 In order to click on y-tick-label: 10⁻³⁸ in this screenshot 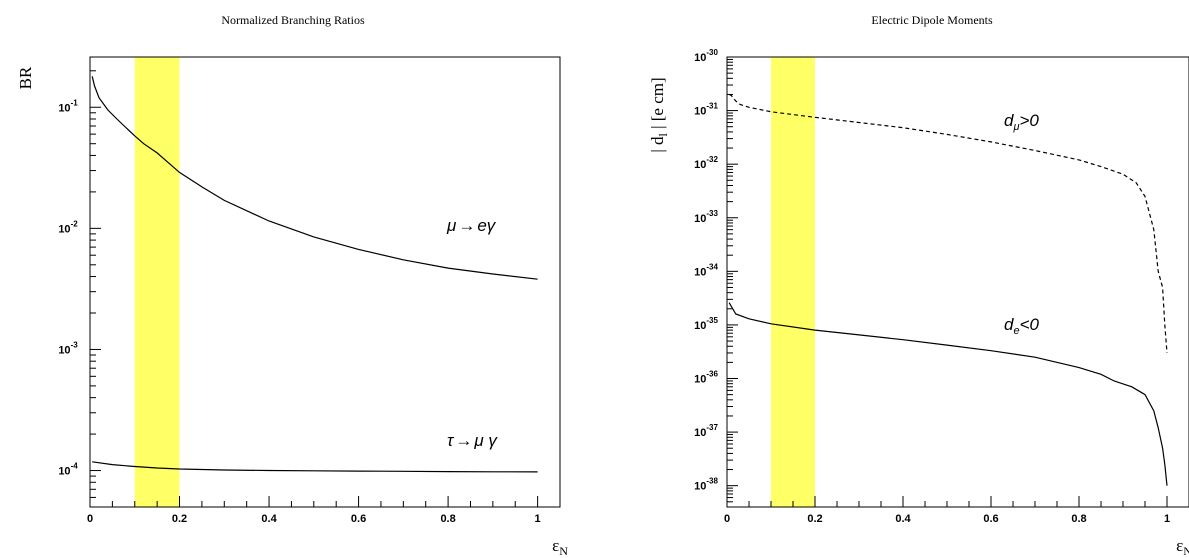, I will do `click(706, 485)`.